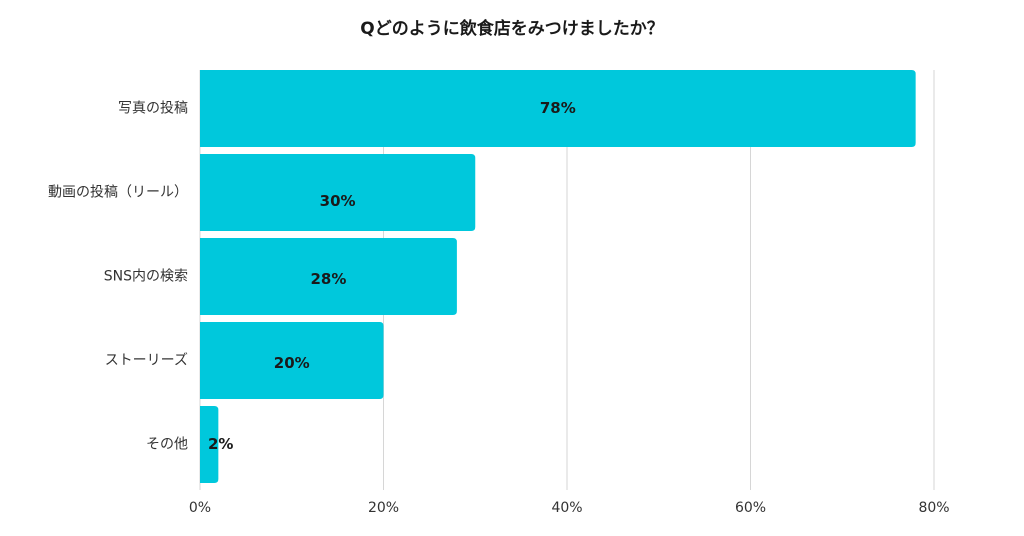 Image resolution: width=1024 pixels, height=536 pixels. What do you see at coordinates (167, 445) in the screenshot?
I see `category-label: その他` at bounding box center [167, 445].